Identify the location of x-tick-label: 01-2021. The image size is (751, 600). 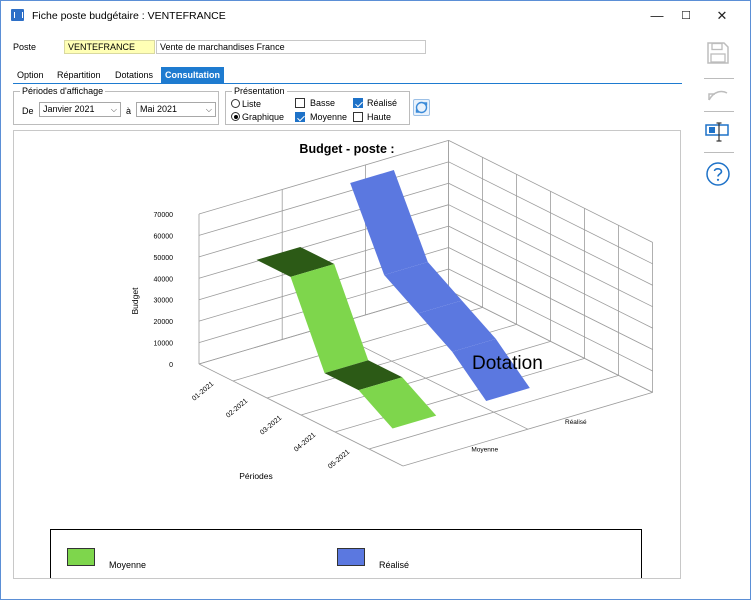
(203, 392).